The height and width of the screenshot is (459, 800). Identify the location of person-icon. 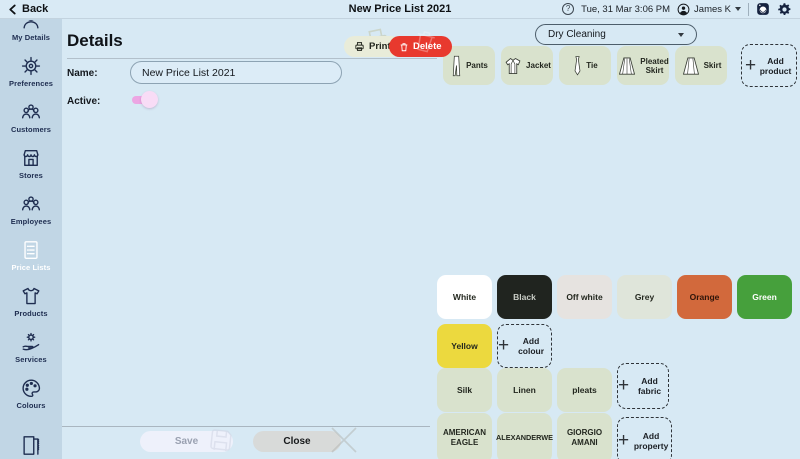
(31, 24).